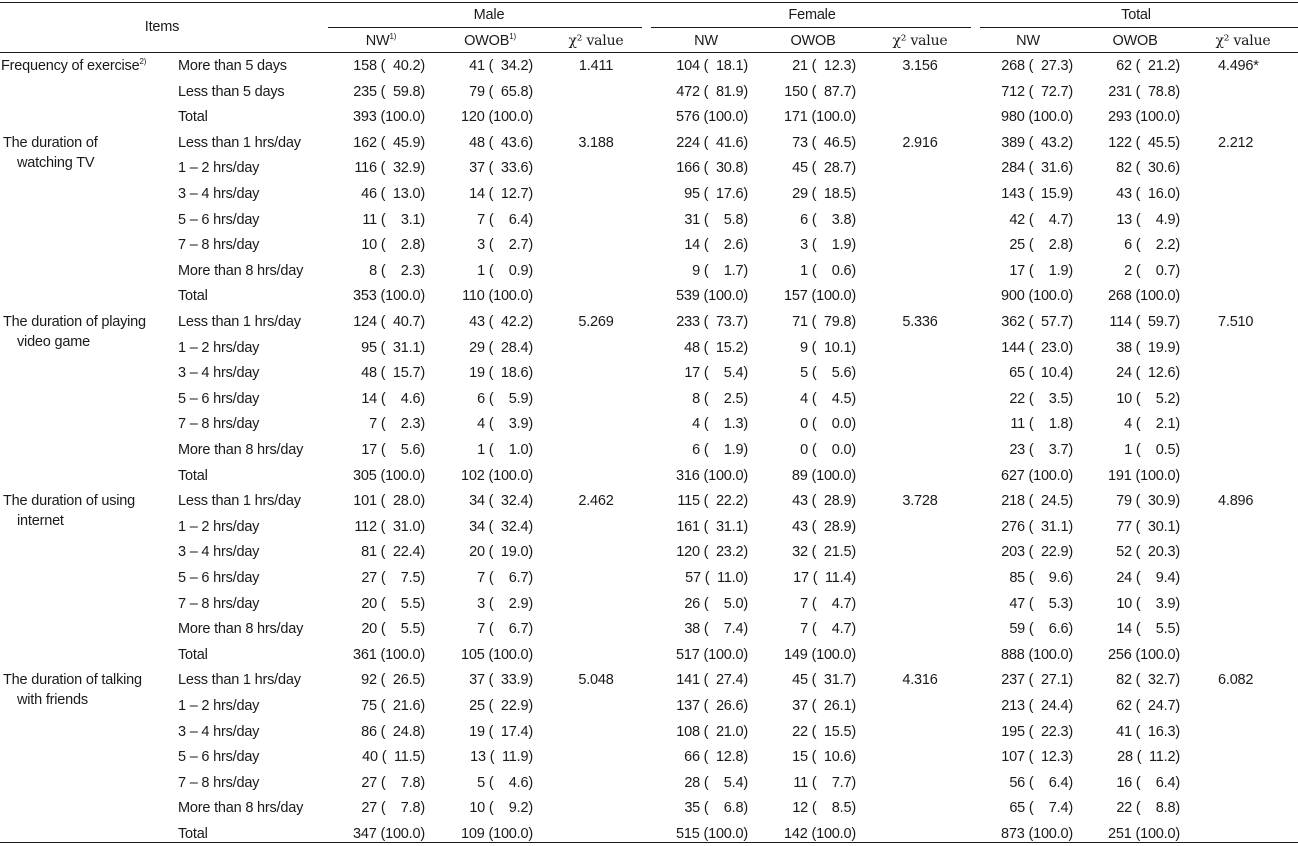 The height and width of the screenshot is (846, 1298). What do you see at coordinates (823, 475) in the screenshot?
I see `cell-f-ow: 89 (100.0)` at bounding box center [823, 475].